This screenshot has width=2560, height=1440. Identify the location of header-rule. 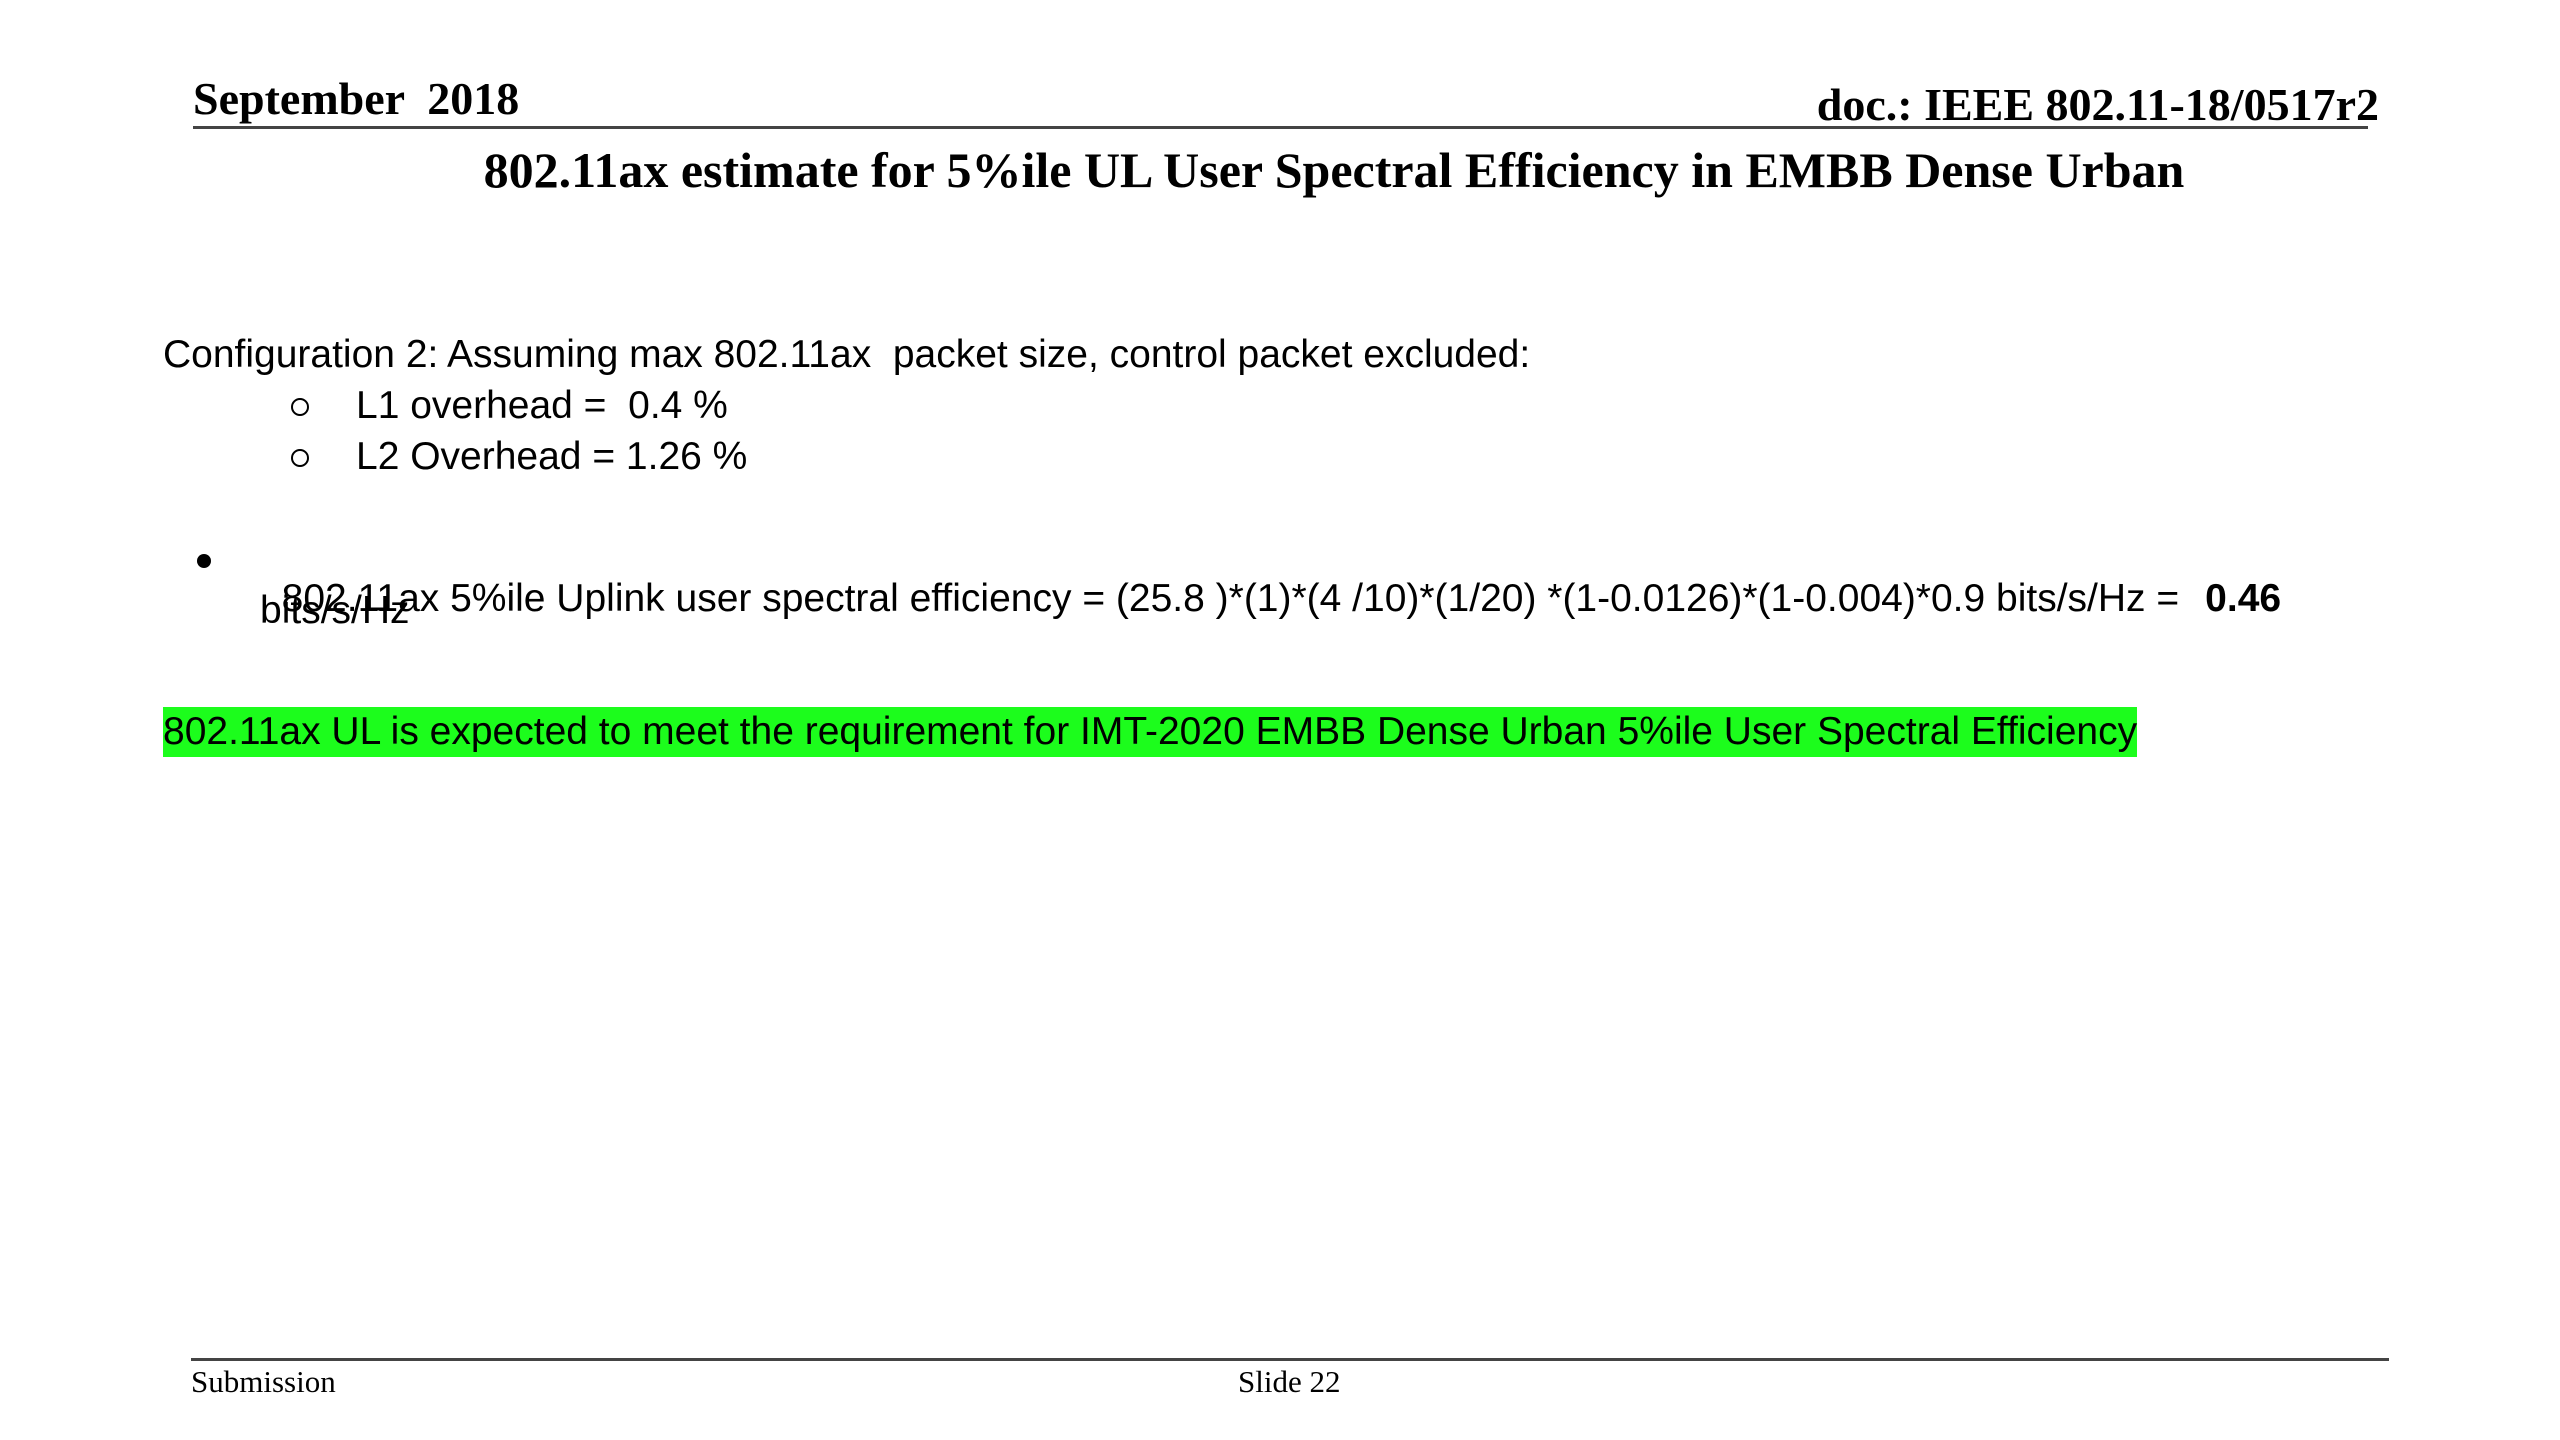
(1280, 127).